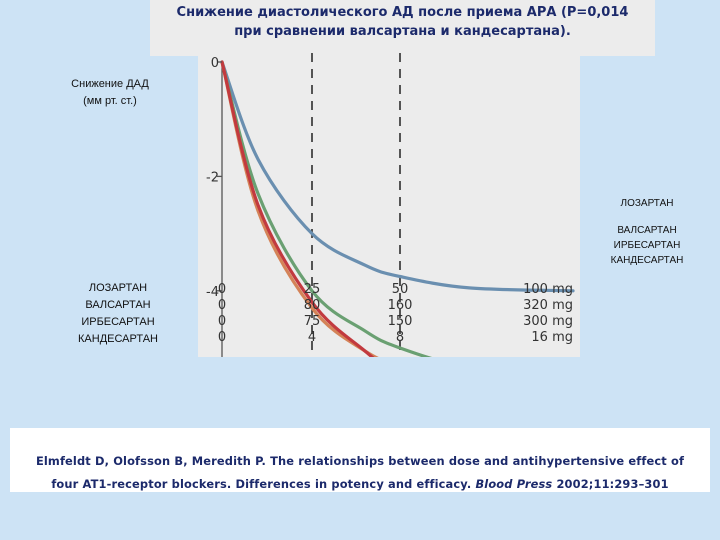  Describe the element at coordinates (110, 93) in the screenshot. I see `y-axis-label: Снижение ДАД (мм рт. ст.)` at that location.